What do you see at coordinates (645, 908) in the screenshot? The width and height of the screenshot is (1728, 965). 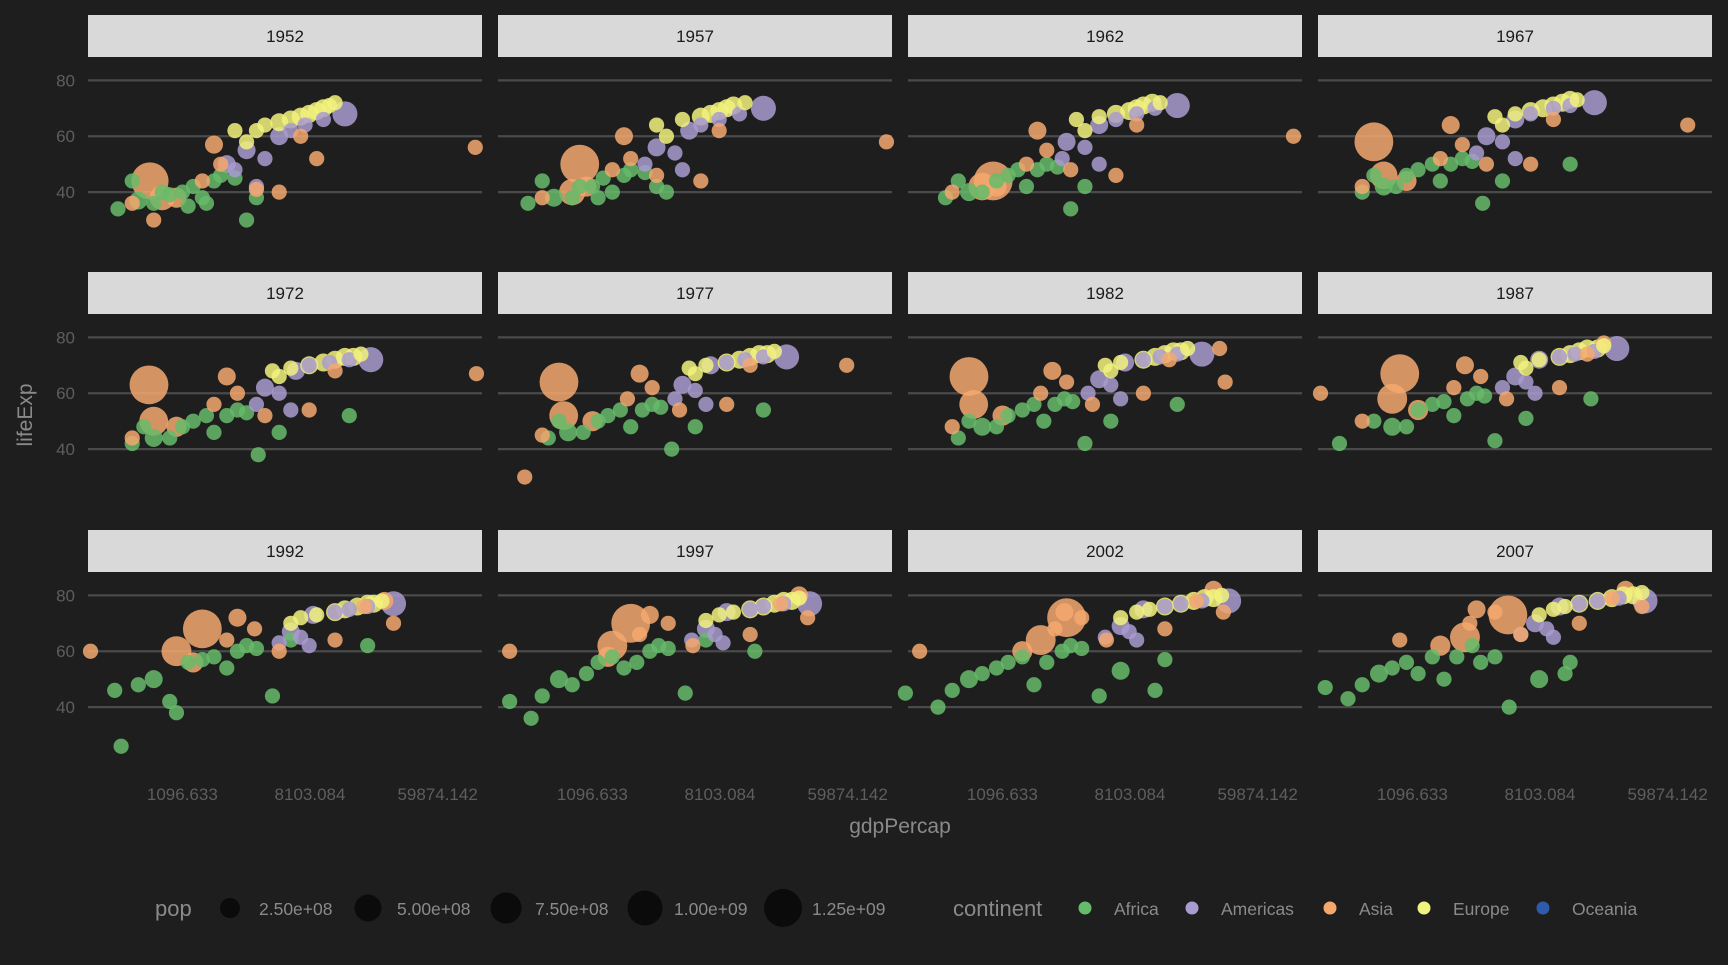 I see `size-legend-key` at bounding box center [645, 908].